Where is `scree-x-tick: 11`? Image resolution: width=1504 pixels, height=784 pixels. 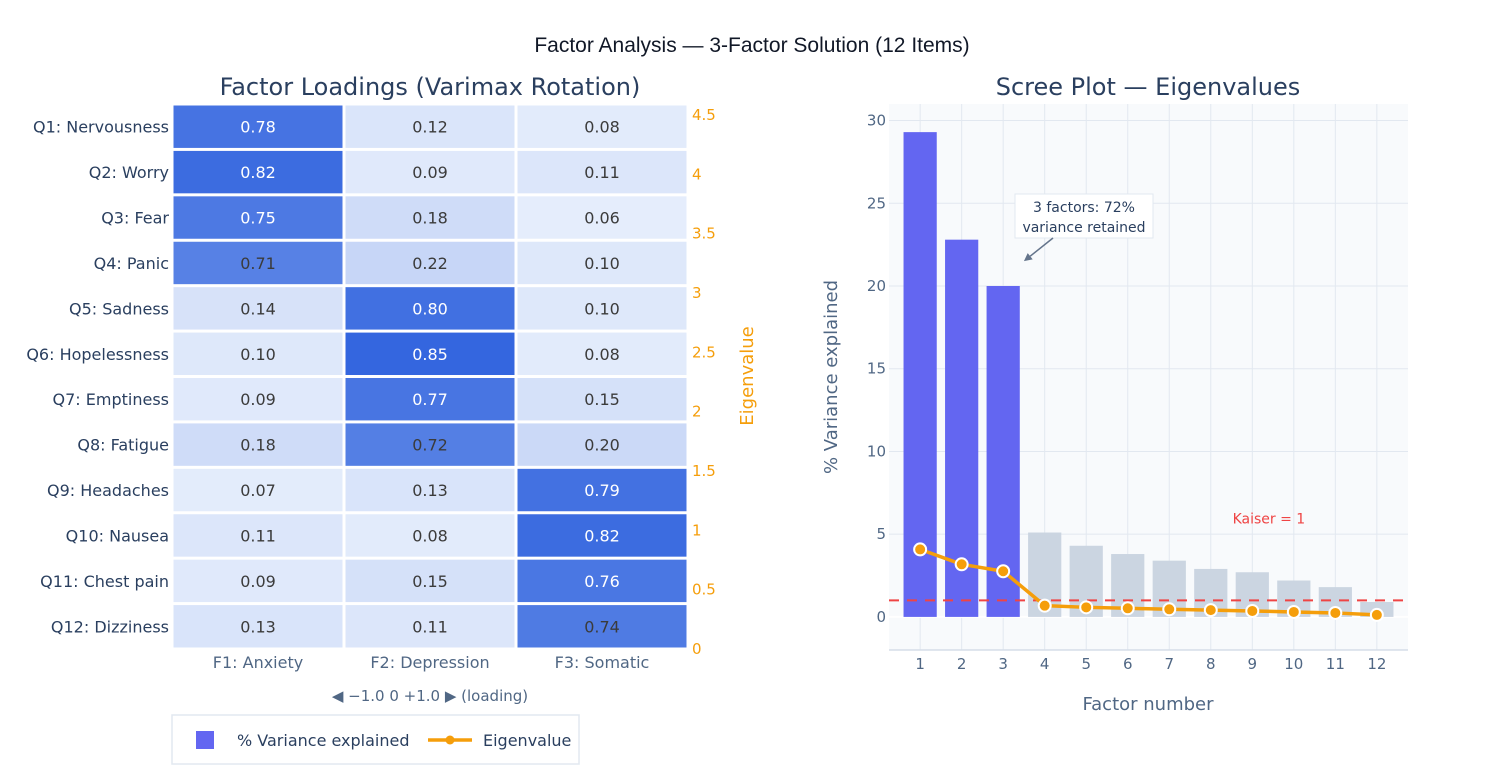
scree-x-tick: 11 is located at coordinates (1335, 664).